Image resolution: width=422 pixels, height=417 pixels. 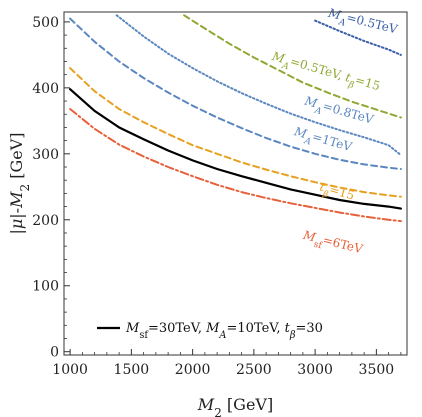 I want to click on x-tick-label: 1500, so click(x=132, y=370).